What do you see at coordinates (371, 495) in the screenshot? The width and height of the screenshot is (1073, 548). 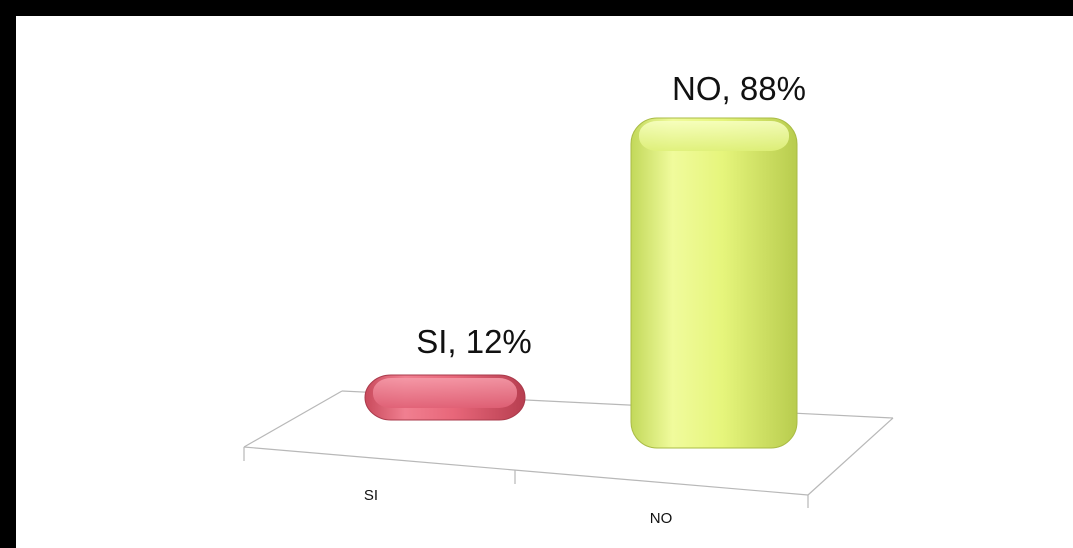 I see `x-tick-label-si: SI` at bounding box center [371, 495].